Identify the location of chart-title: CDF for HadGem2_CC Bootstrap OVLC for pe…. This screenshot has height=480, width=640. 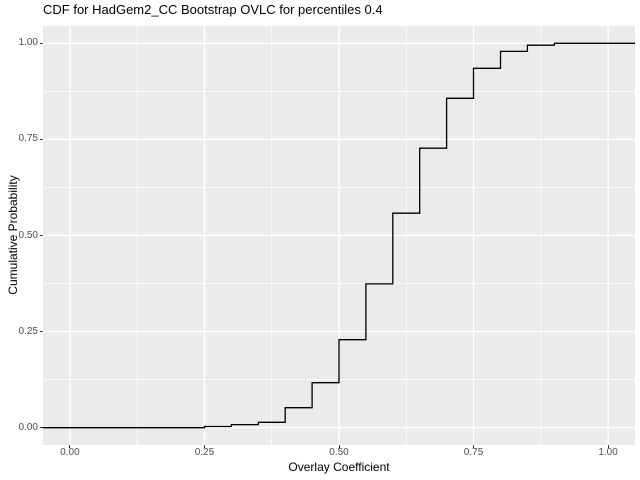
(213, 9).